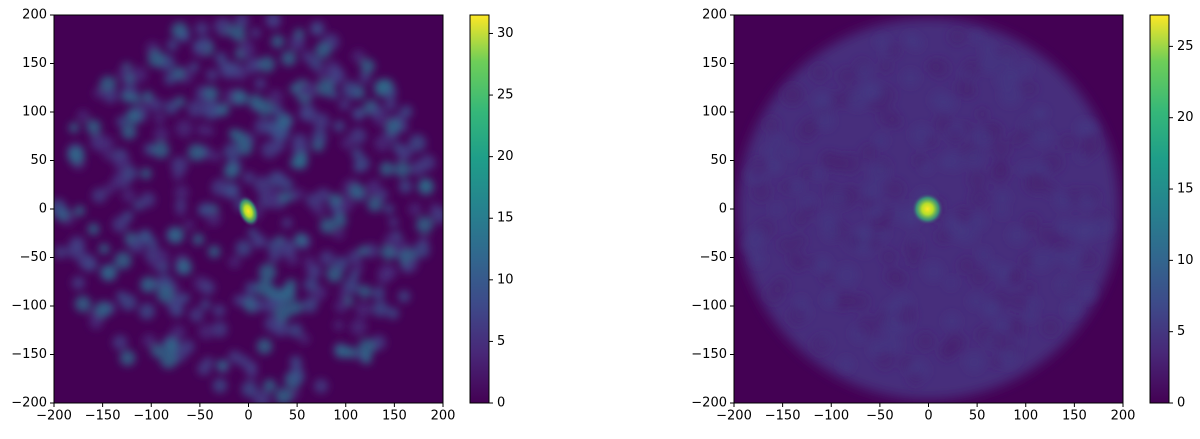 The width and height of the screenshot is (1200, 439). Describe the element at coordinates (709, 403) in the screenshot. I see `y-tick-label: −200` at that location.